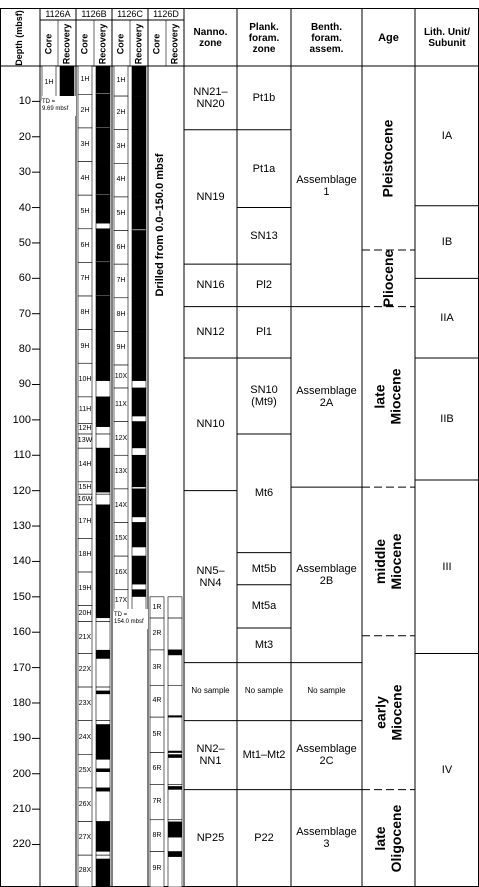  What do you see at coordinates (24, 278) in the screenshot?
I see `depth-tick-label: 60` at bounding box center [24, 278].